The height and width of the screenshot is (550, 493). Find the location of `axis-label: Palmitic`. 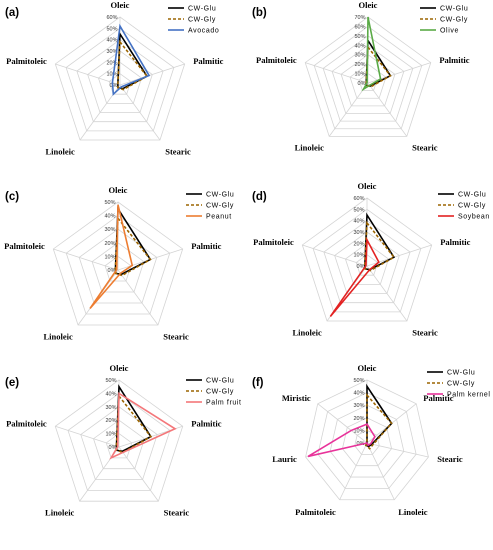

axis-label: Palmitic is located at coordinates (208, 61).